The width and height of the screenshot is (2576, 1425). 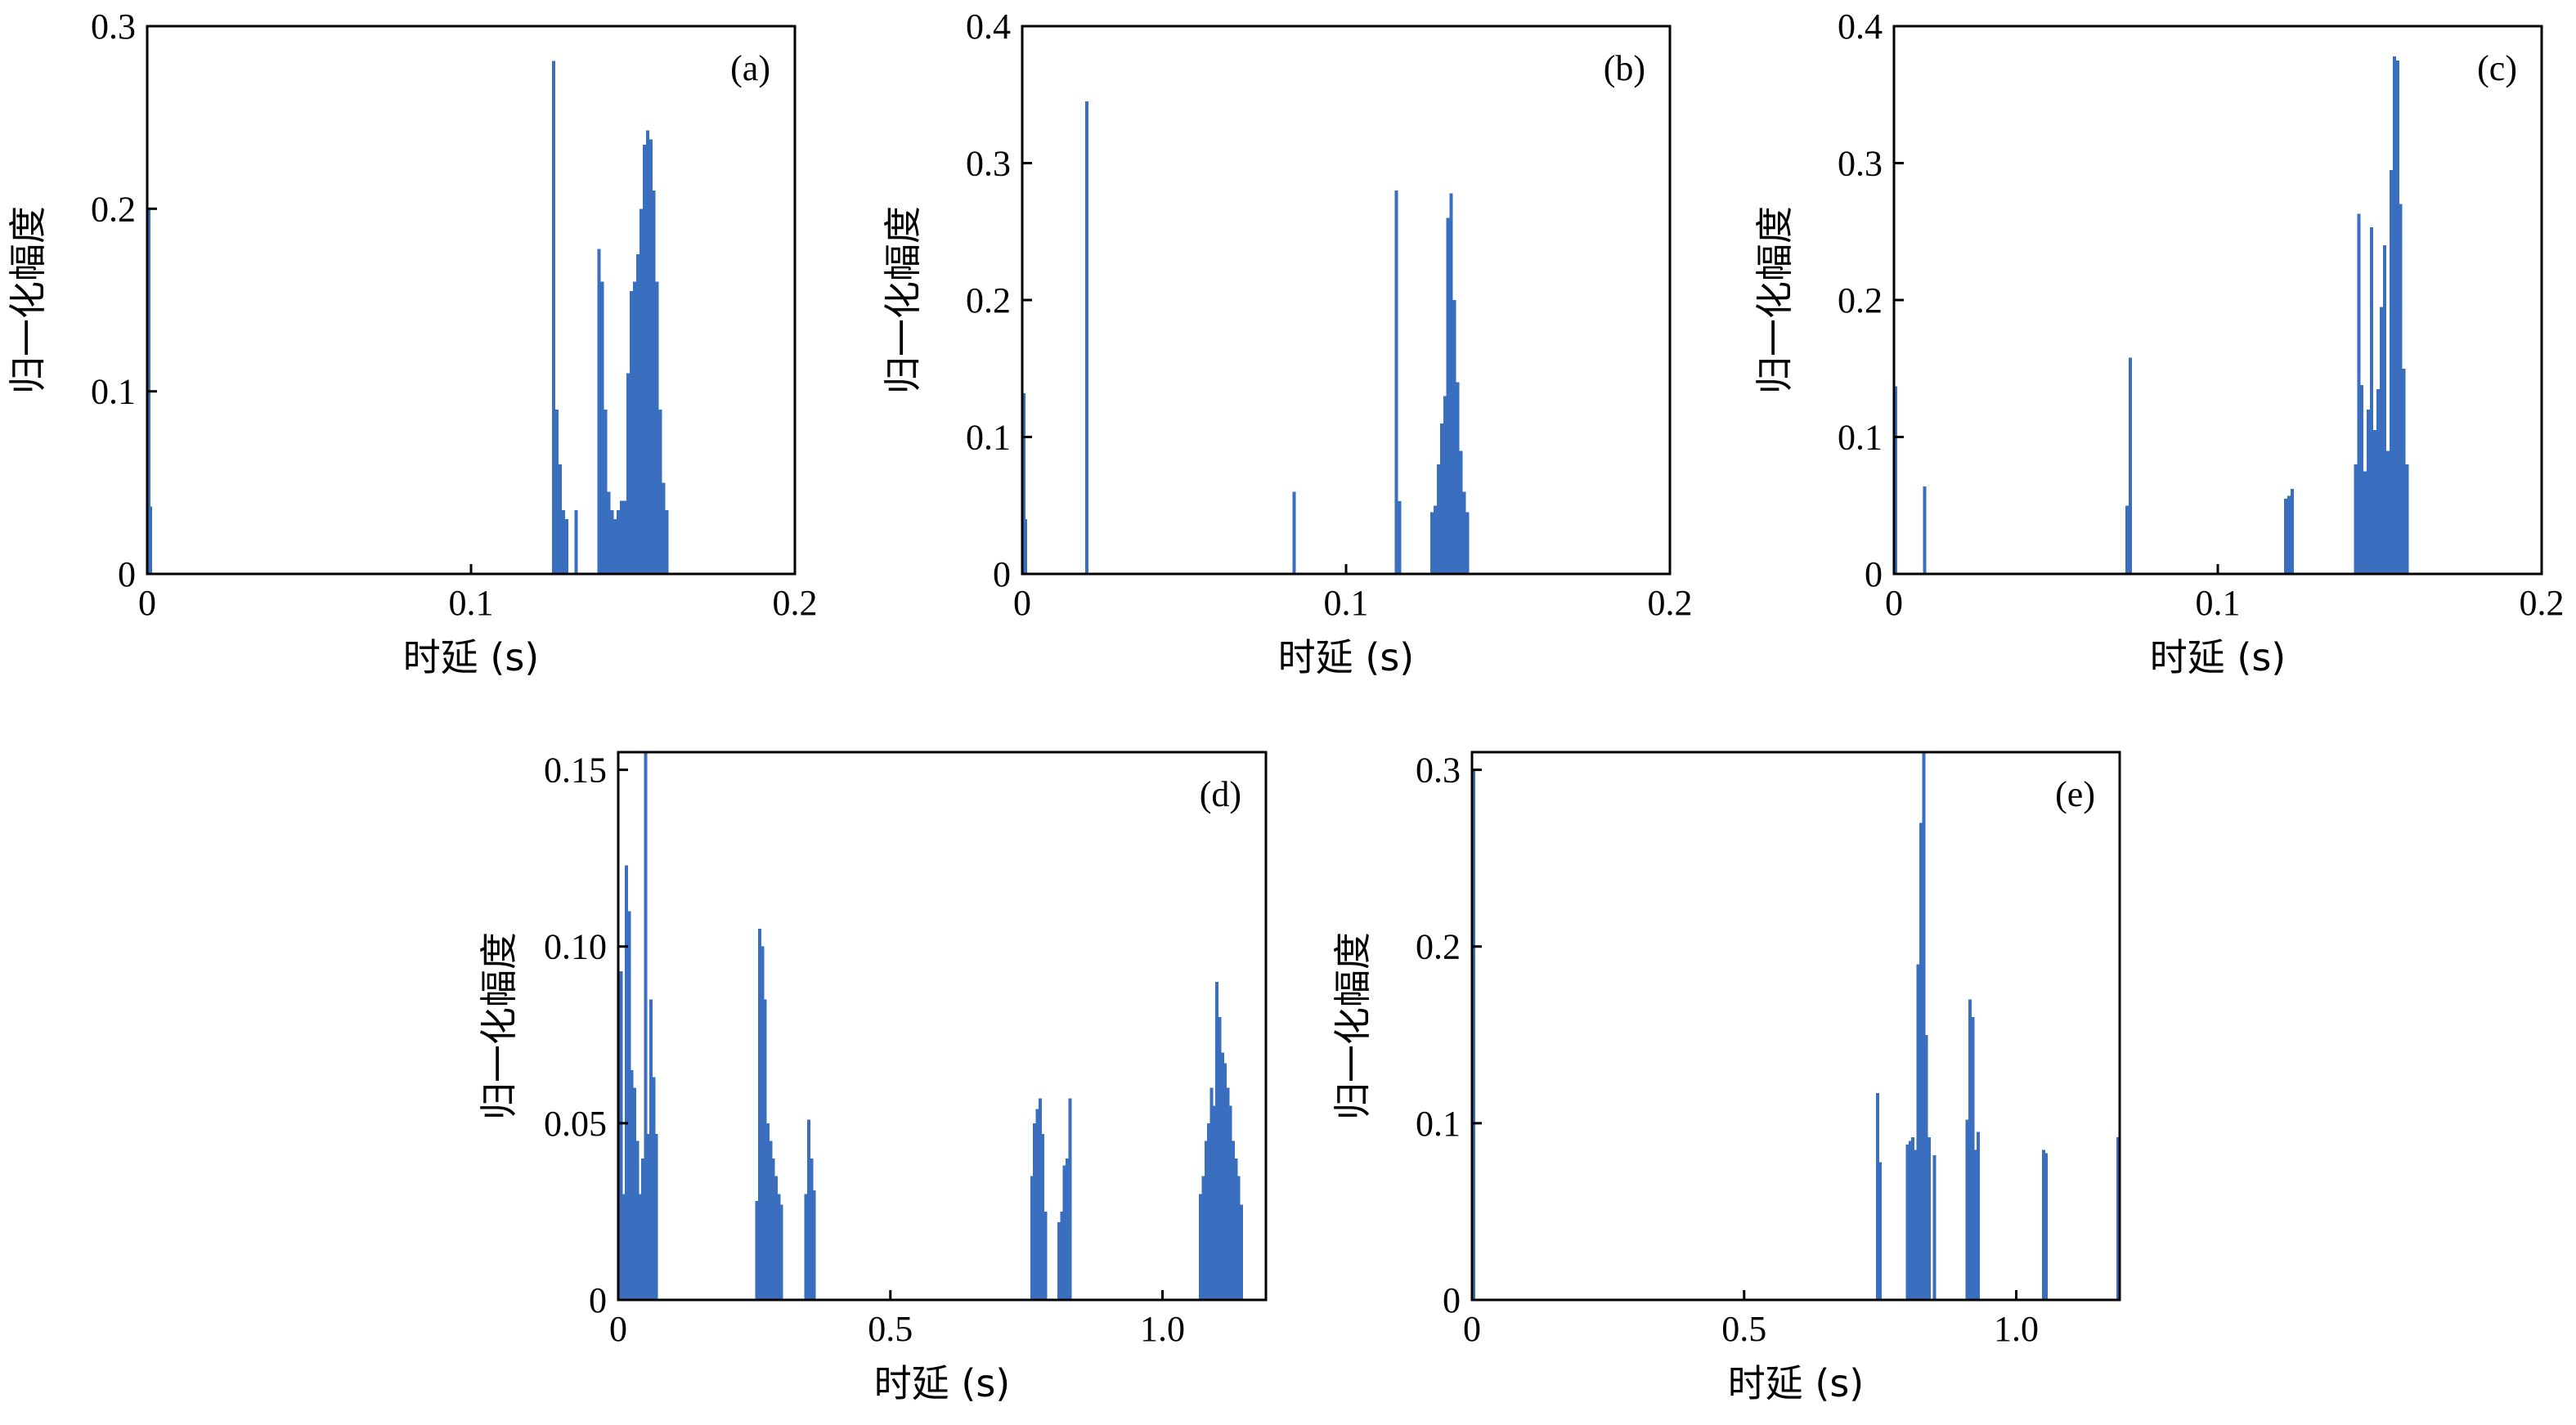 What do you see at coordinates (114, 209) in the screenshot?
I see `y-tick-label: 0.2` at bounding box center [114, 209].